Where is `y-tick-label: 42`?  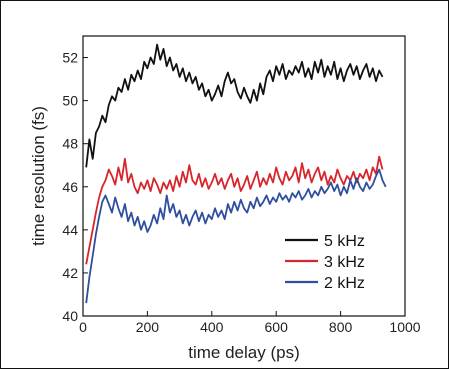 y-tick-label: 42 is located at coordinates (70, 273).